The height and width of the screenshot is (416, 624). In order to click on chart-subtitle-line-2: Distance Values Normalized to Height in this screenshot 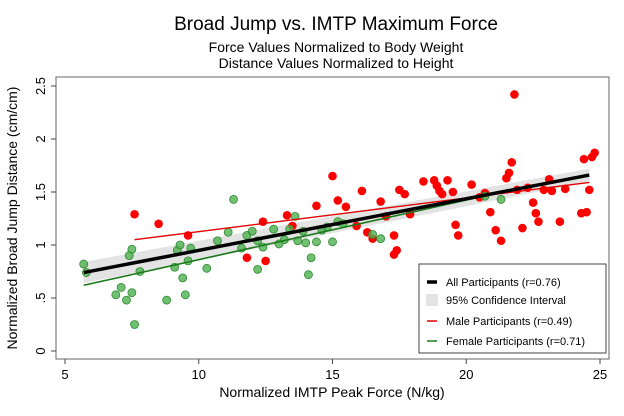, I will do `click(336, 63)`.